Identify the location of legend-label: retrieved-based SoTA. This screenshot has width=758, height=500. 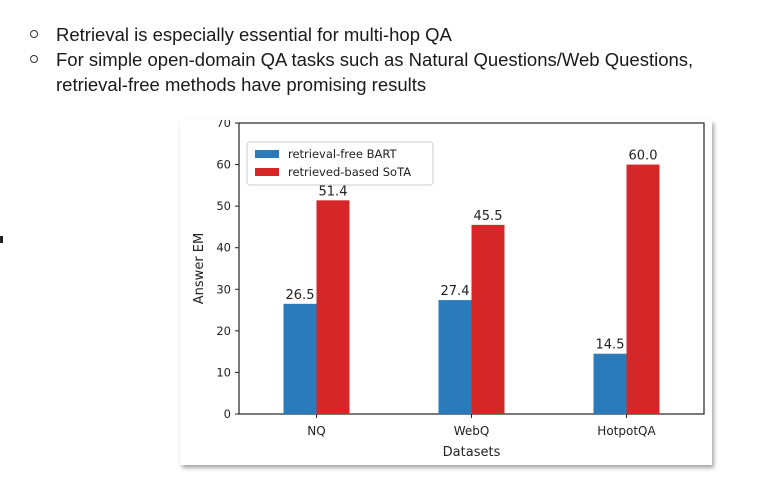
(349, 172).